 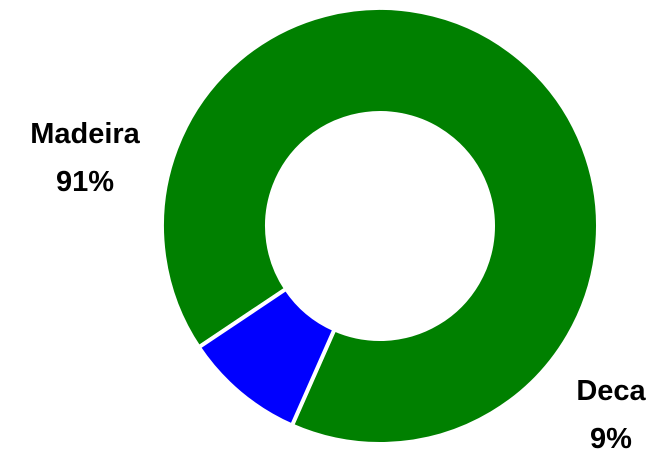 What do you see at coordinates (611, 438) in the screenshot?
I see `slice-percent-deca: 9%` at bounding box center [611, 438].